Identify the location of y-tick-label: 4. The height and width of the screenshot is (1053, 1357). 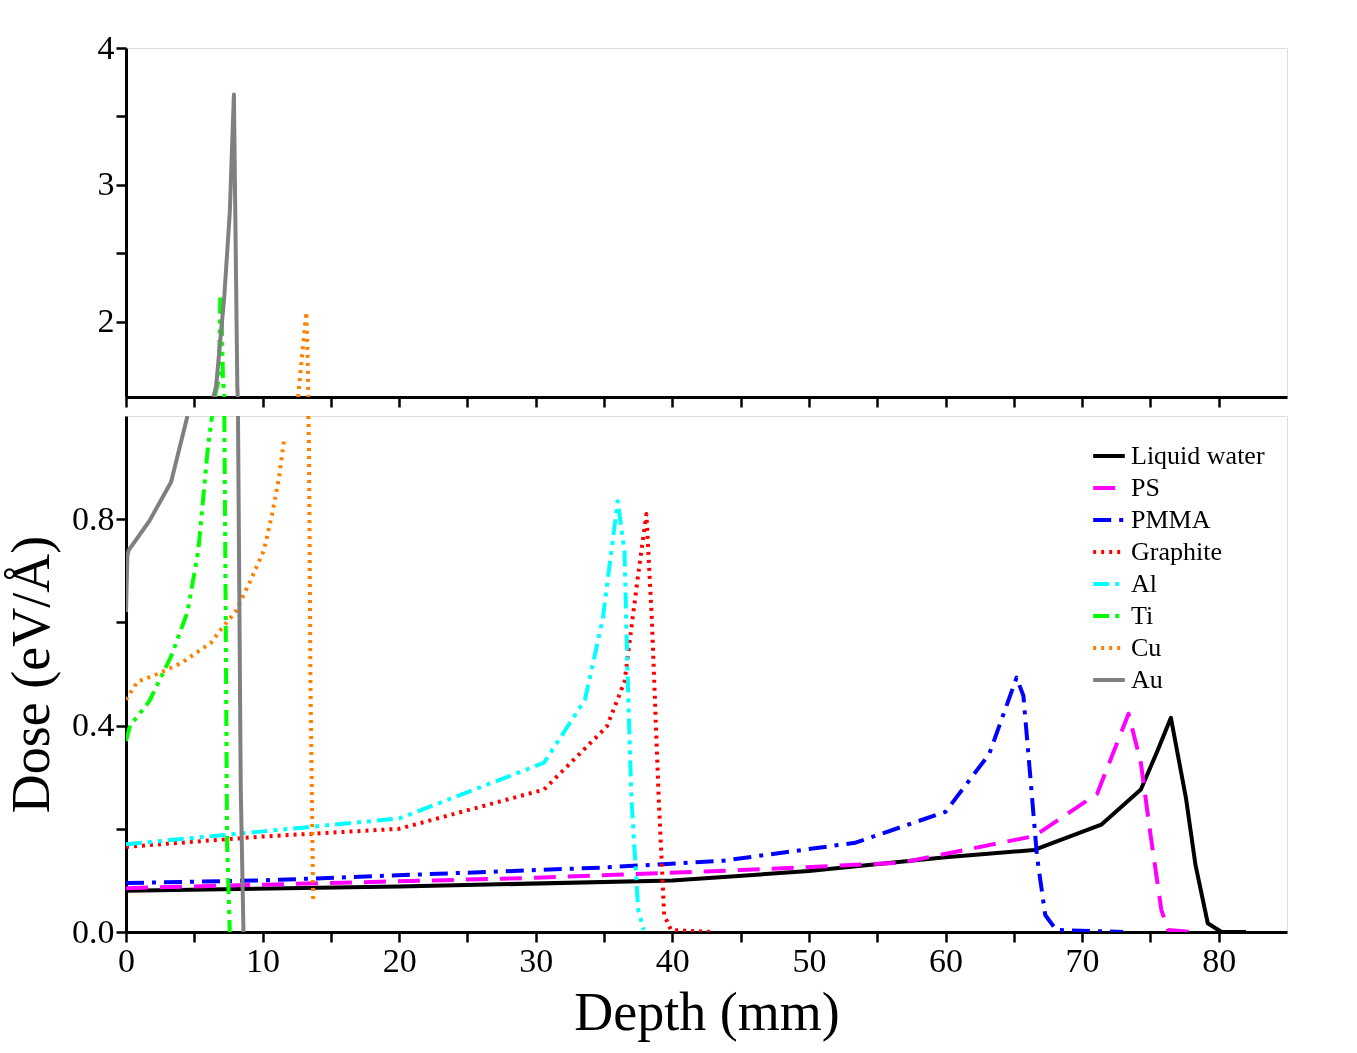
(106, 47).